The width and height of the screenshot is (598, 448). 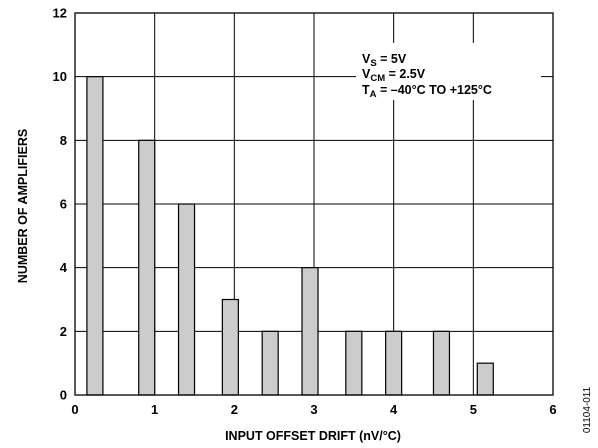 What do you see at coordinates (64, 267) in the screenshot?
I see `y-tick-2: 4` at bounding box center [64, 267].